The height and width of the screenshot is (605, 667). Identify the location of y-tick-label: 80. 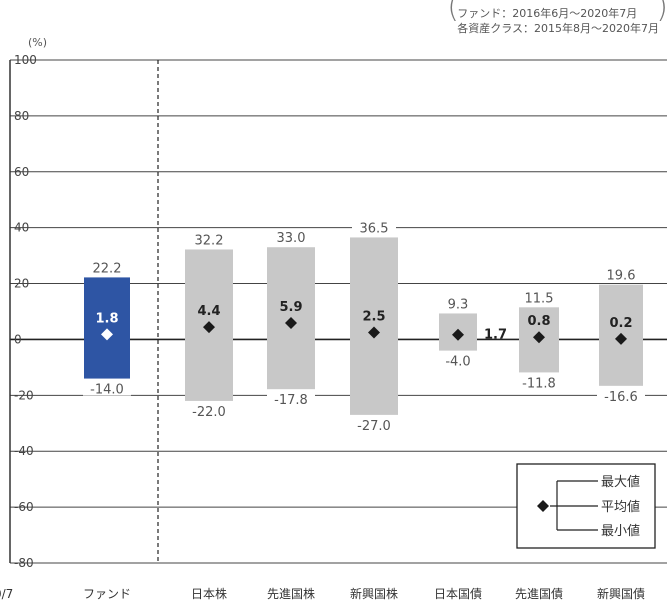
(21, 116).